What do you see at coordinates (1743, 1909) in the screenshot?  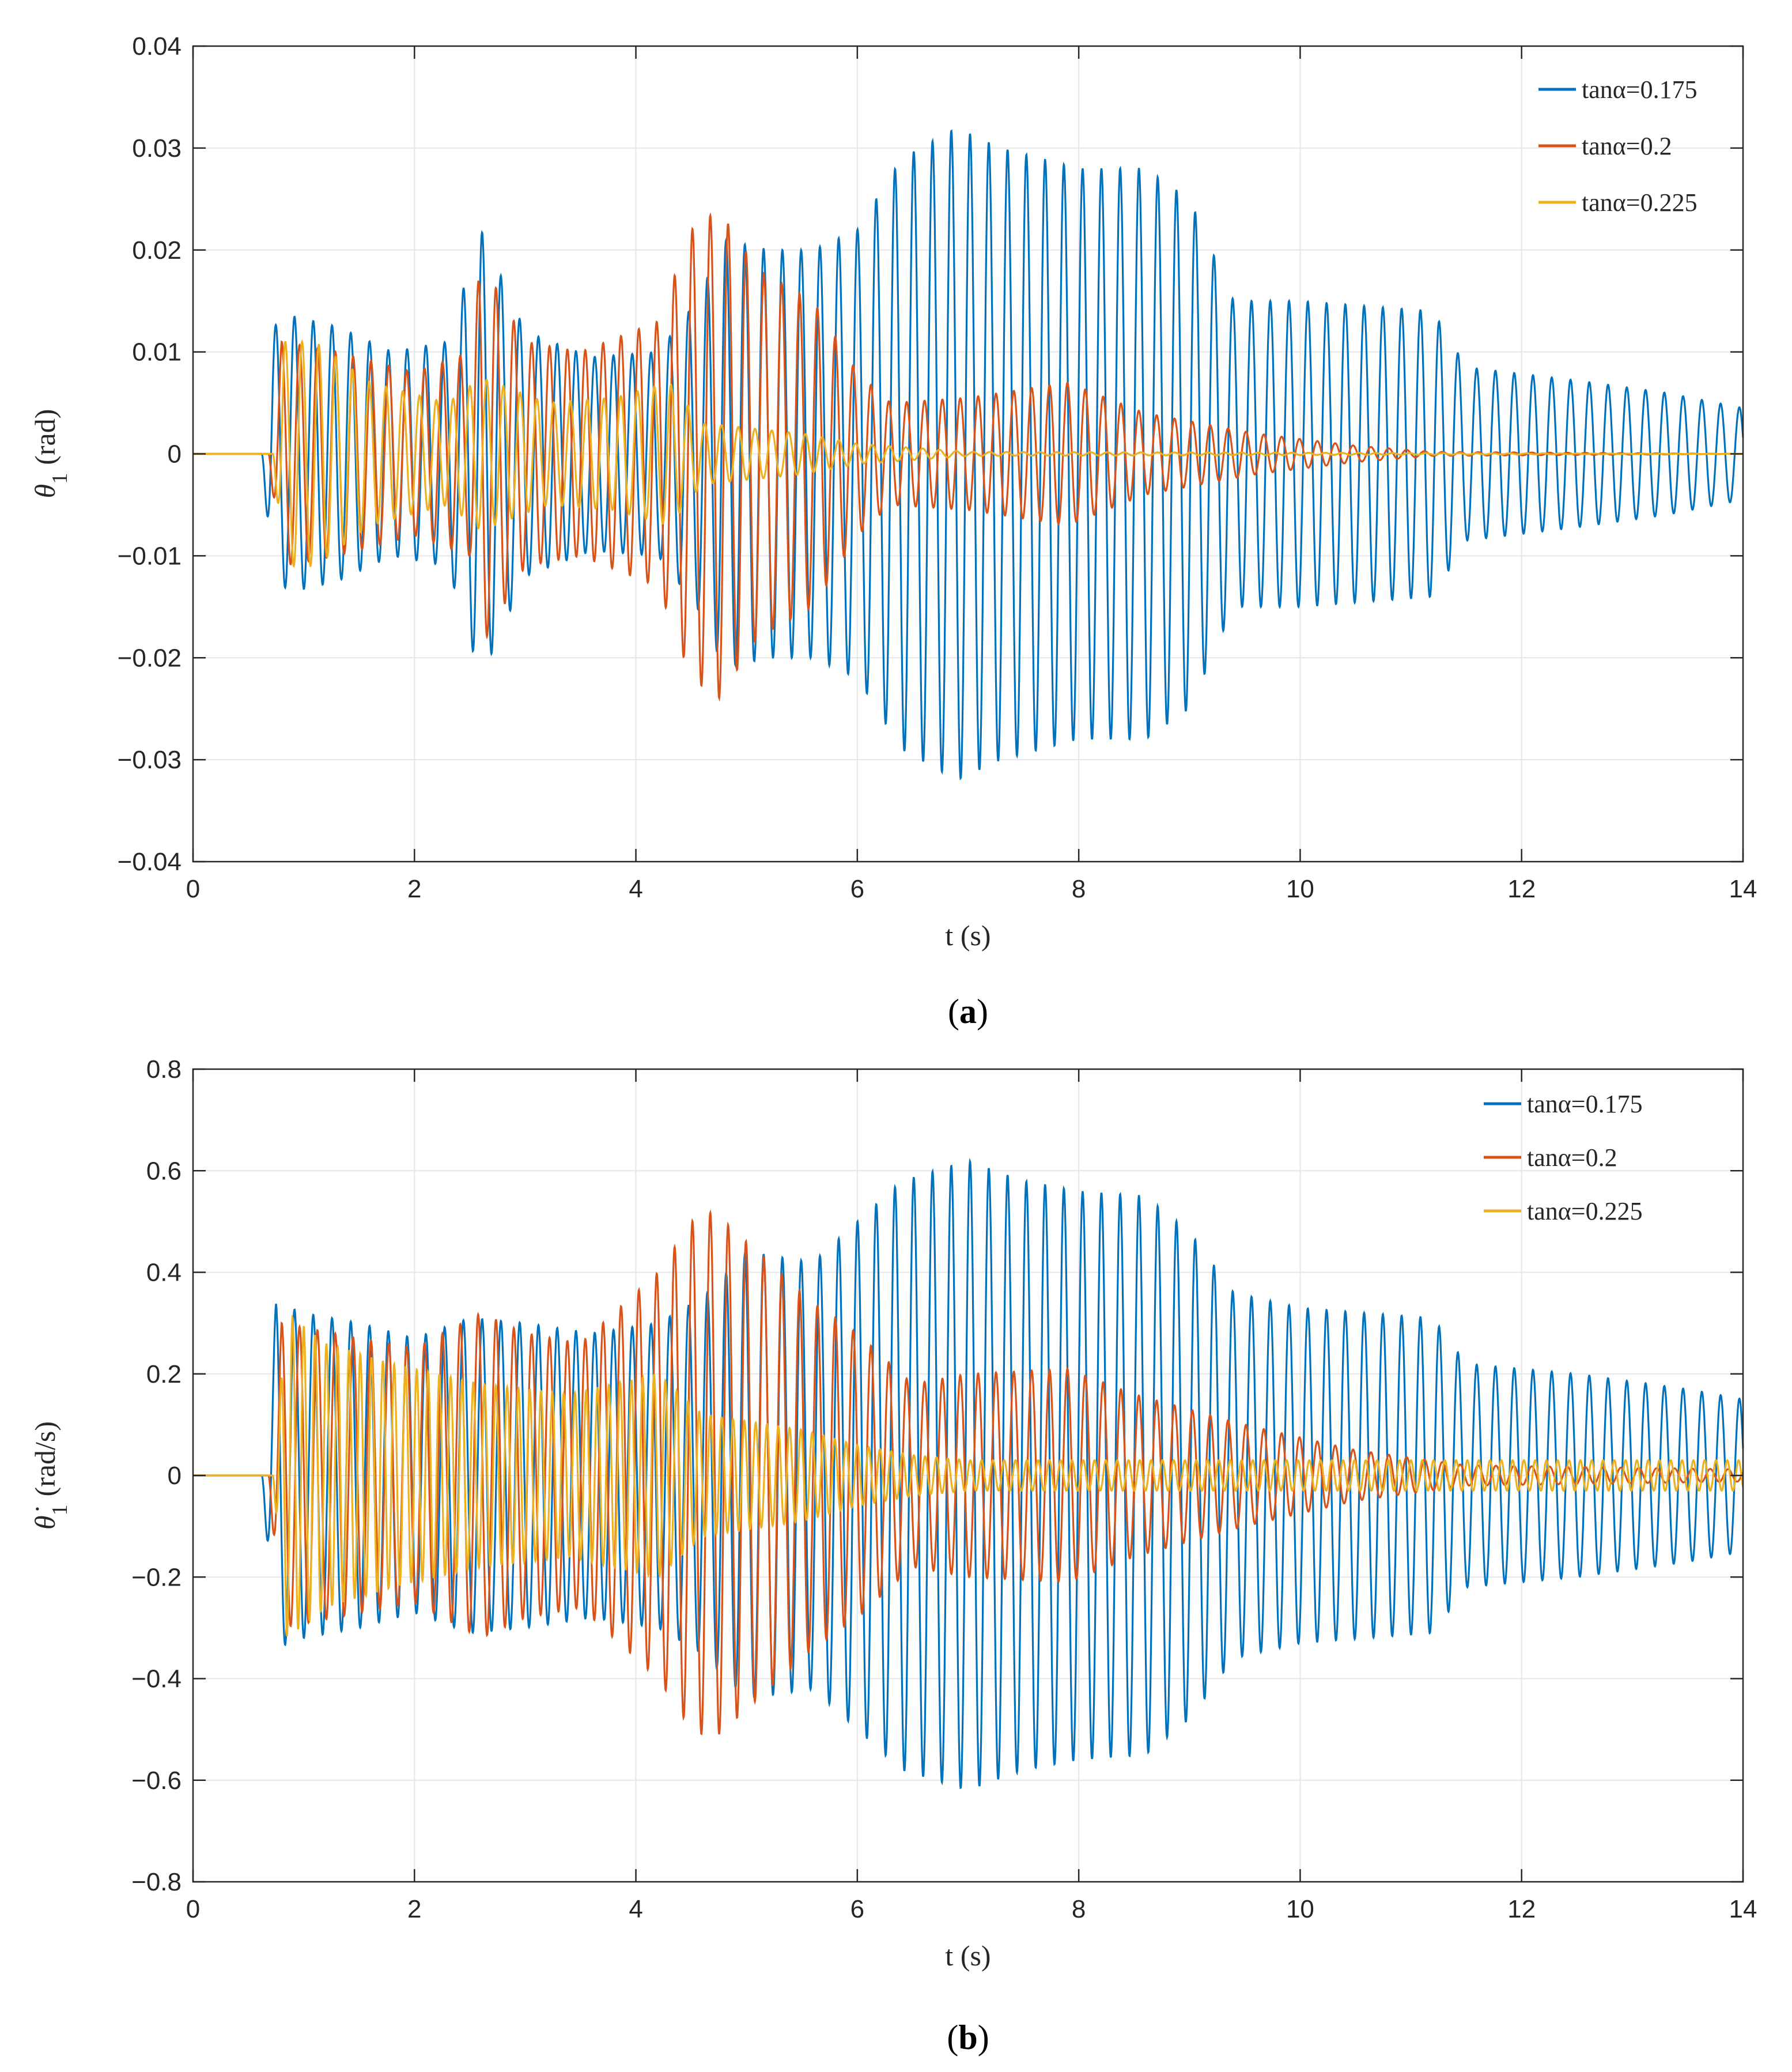 I see `x-tick-label-b: 14` at bounding box center [1743, 1909].